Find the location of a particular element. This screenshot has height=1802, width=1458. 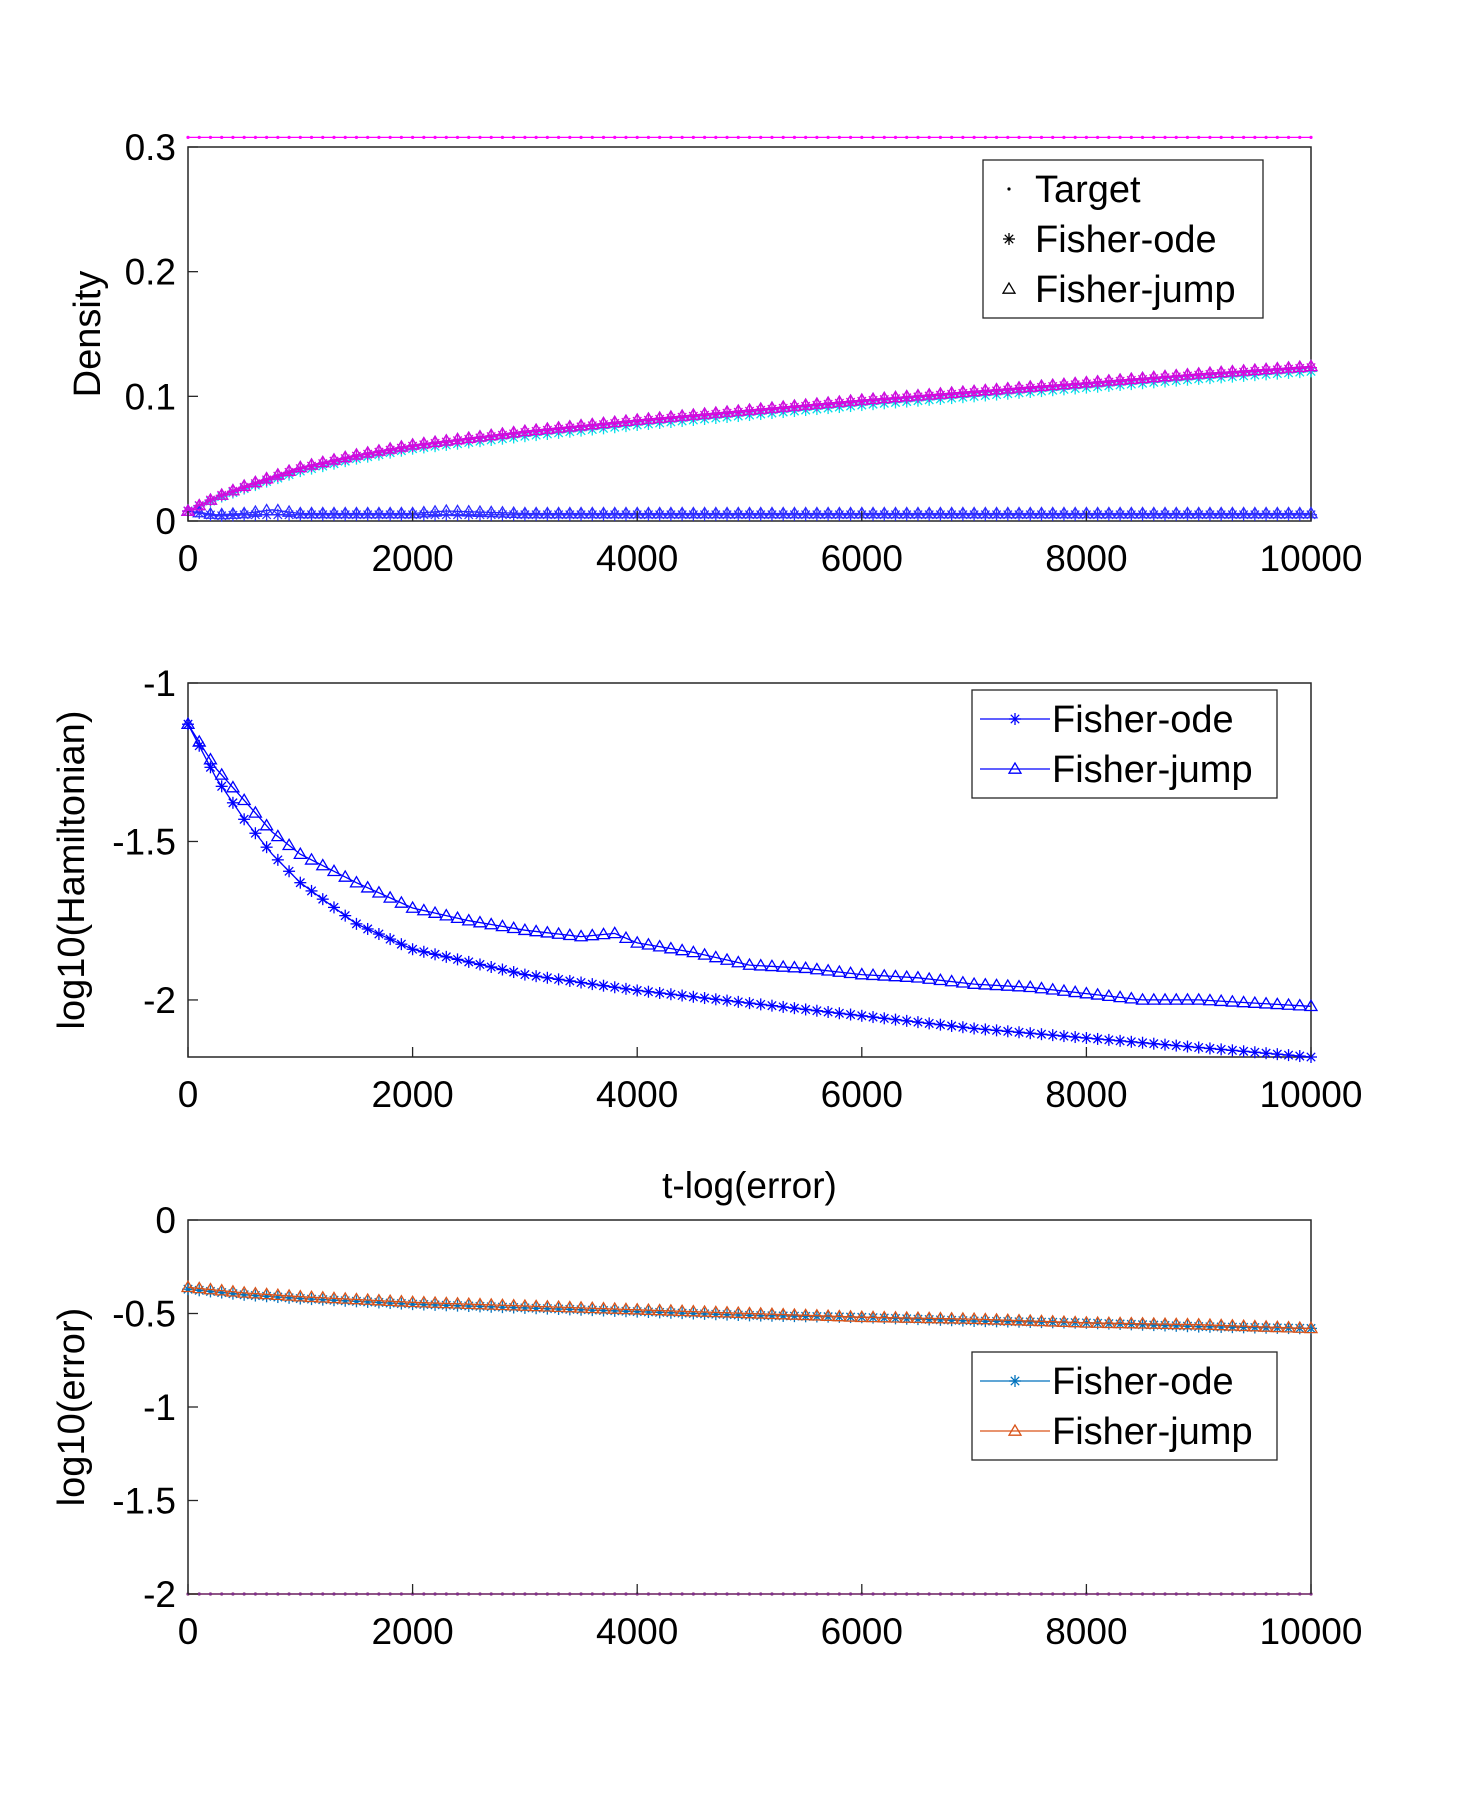

error-legend: Fisher-ode Fisher-jump is located at coordinates (1124, 1406).